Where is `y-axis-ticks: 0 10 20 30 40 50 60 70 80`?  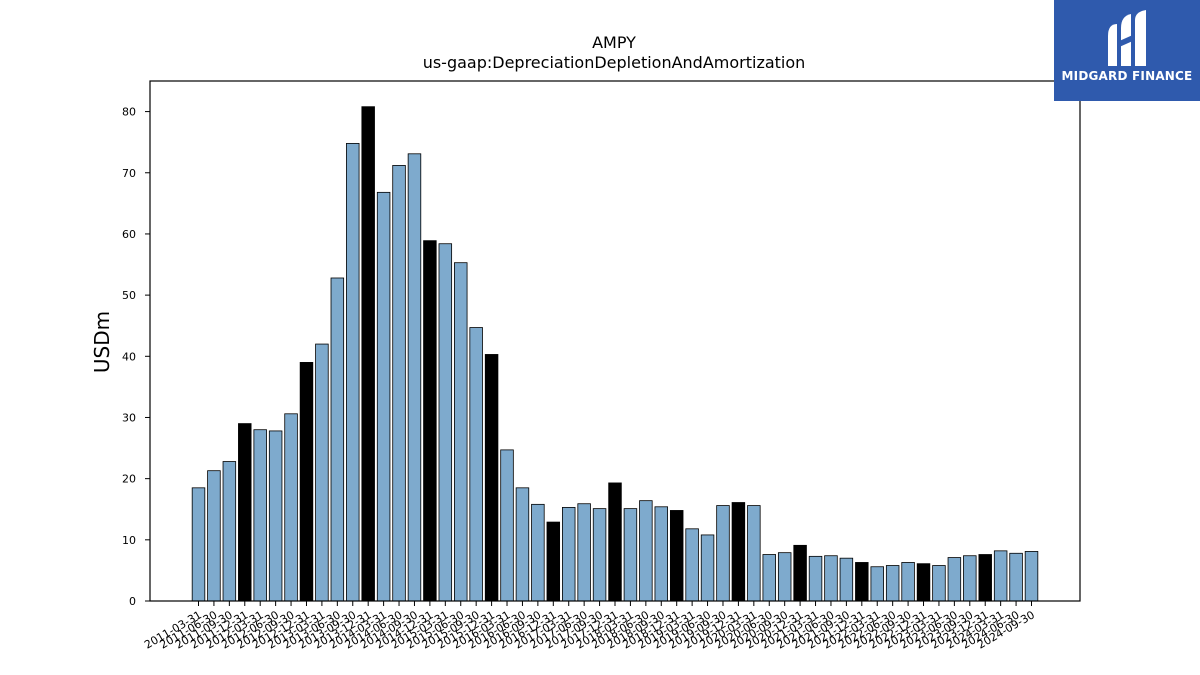
y-axis-ticks: 0 10 20 30 40 50 60 70 80 is located at coordinates (136, 357).